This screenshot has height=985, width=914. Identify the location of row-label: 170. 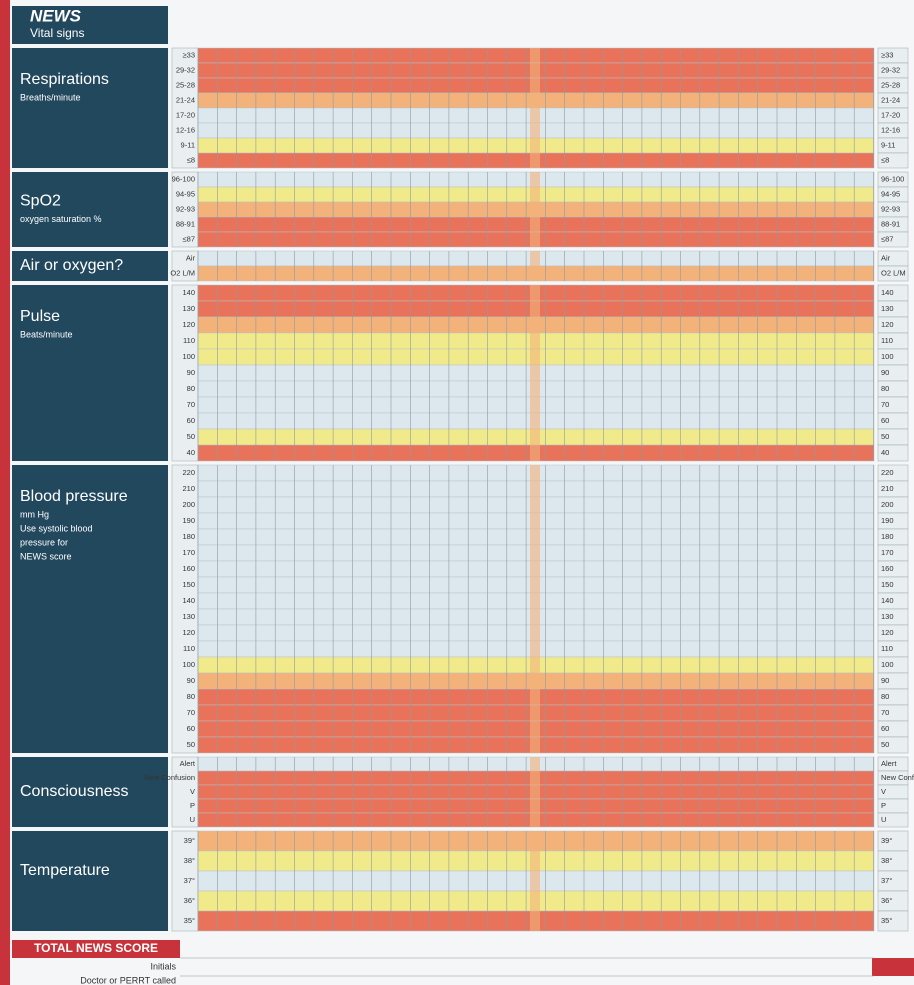
(188, 552).